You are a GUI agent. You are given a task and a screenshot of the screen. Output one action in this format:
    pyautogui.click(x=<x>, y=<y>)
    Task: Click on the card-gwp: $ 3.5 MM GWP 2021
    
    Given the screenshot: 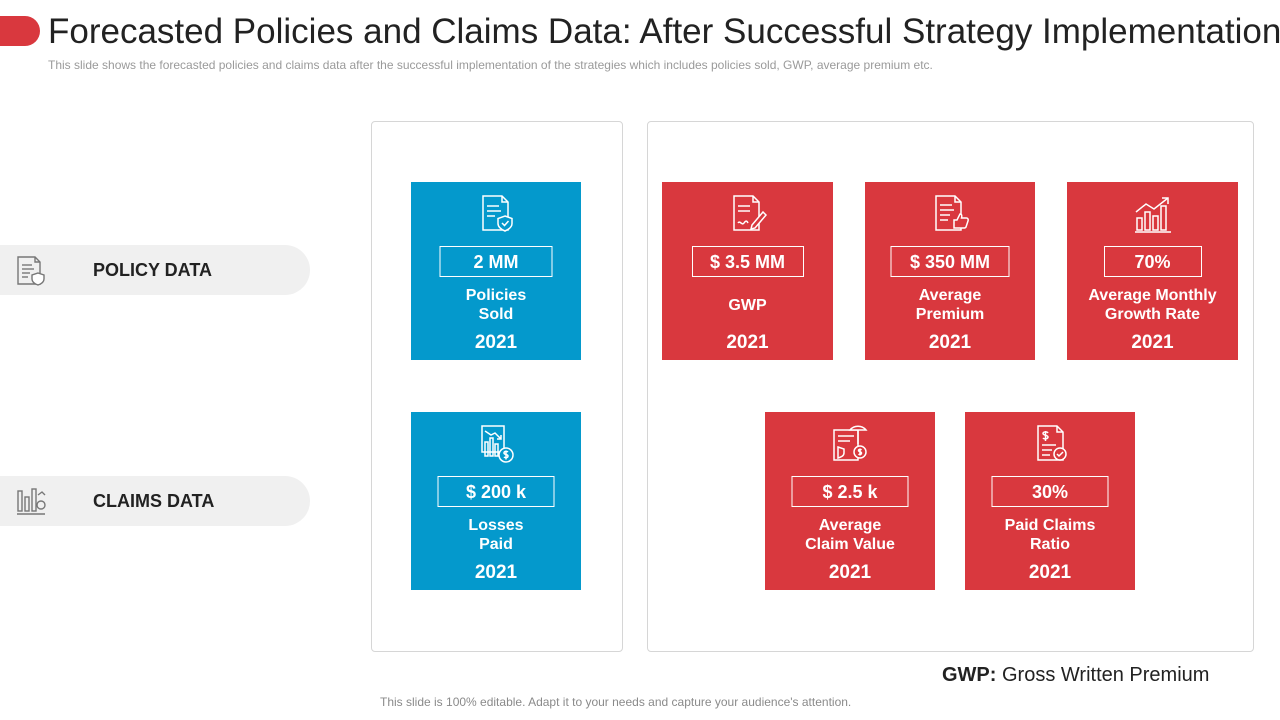 What is the action you would take?
    pyautogui.click(x=747, y=271)
    